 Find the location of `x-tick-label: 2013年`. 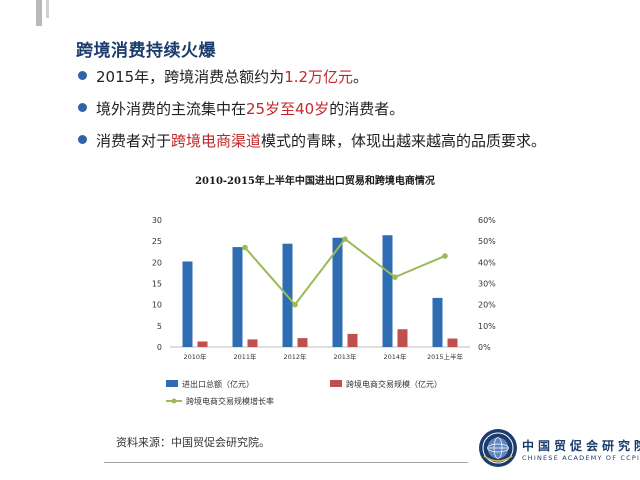

x-tick-label: 2013年 is located at coordinates (345, 356).